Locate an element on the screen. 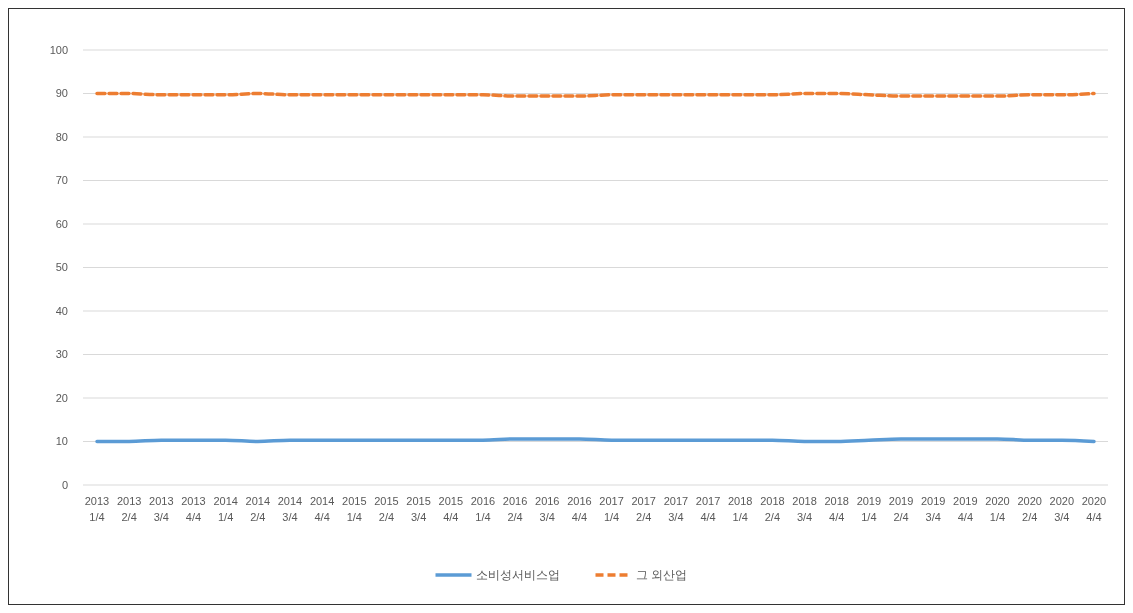  x-tick-label: 2016 2/4 is located at coordinates (515, 509).